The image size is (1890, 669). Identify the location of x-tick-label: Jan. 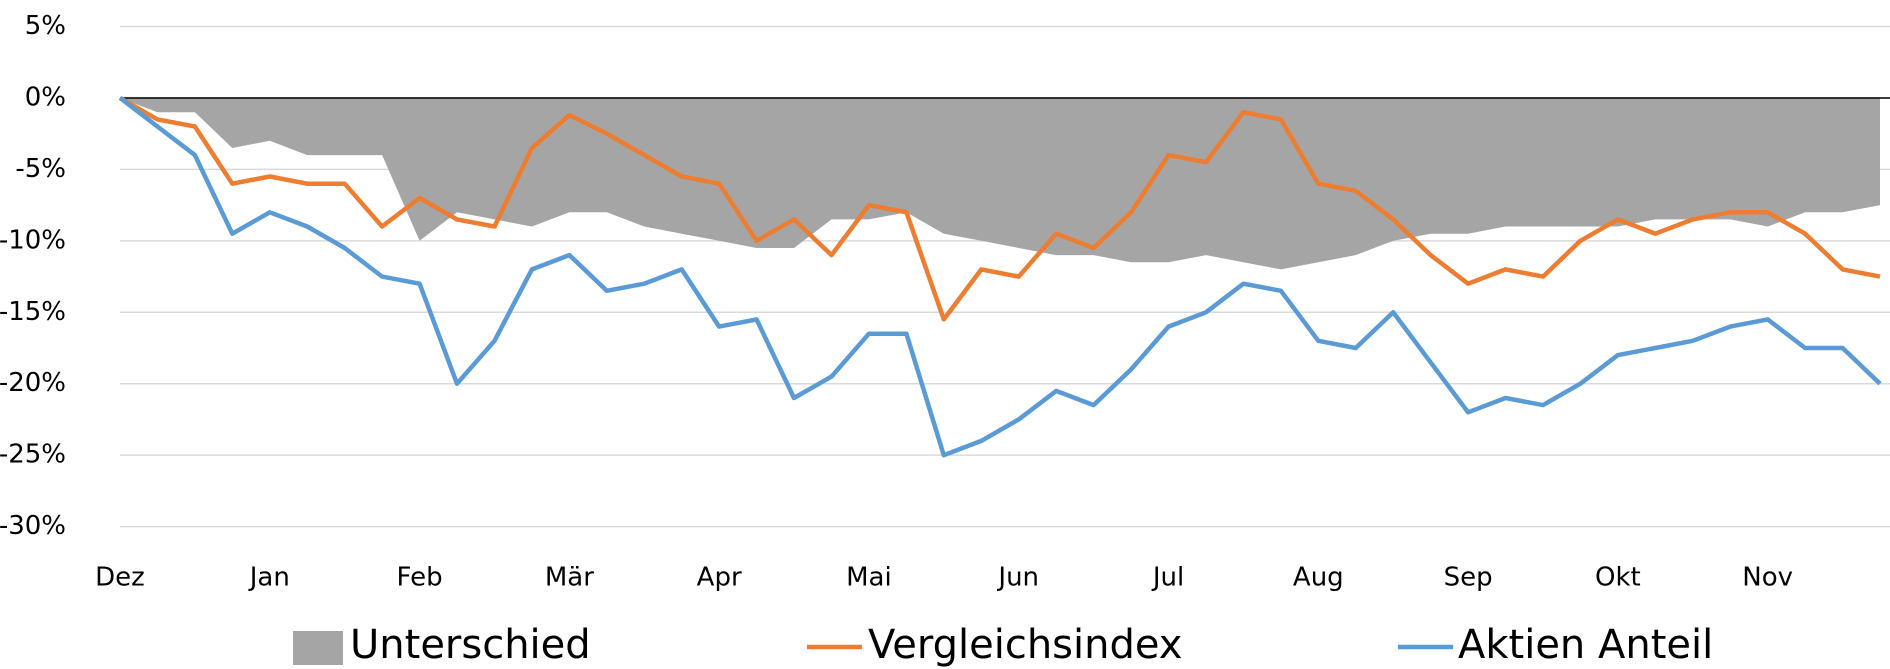
(269, 578).